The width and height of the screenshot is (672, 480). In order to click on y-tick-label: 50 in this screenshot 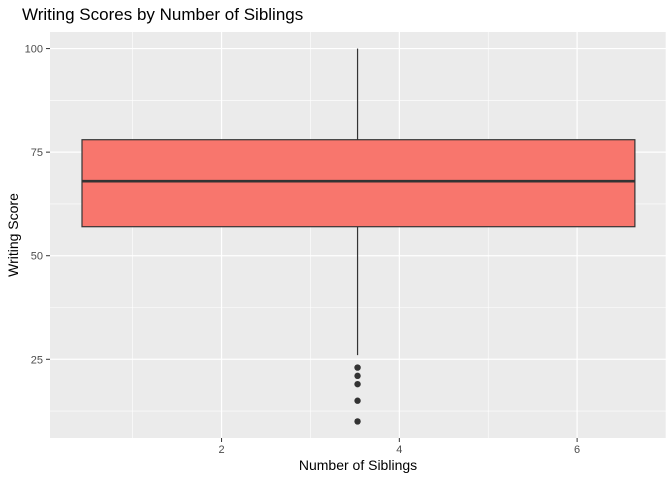, I will do `click(37, 257)`.